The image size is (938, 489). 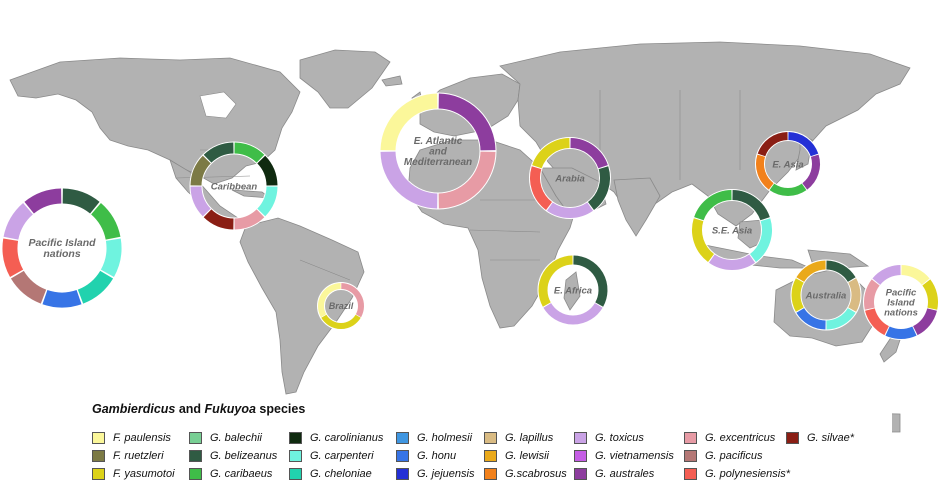 I want to click on legend-label-g-pacificus: G. pacificus, so click(x=734, y=456).